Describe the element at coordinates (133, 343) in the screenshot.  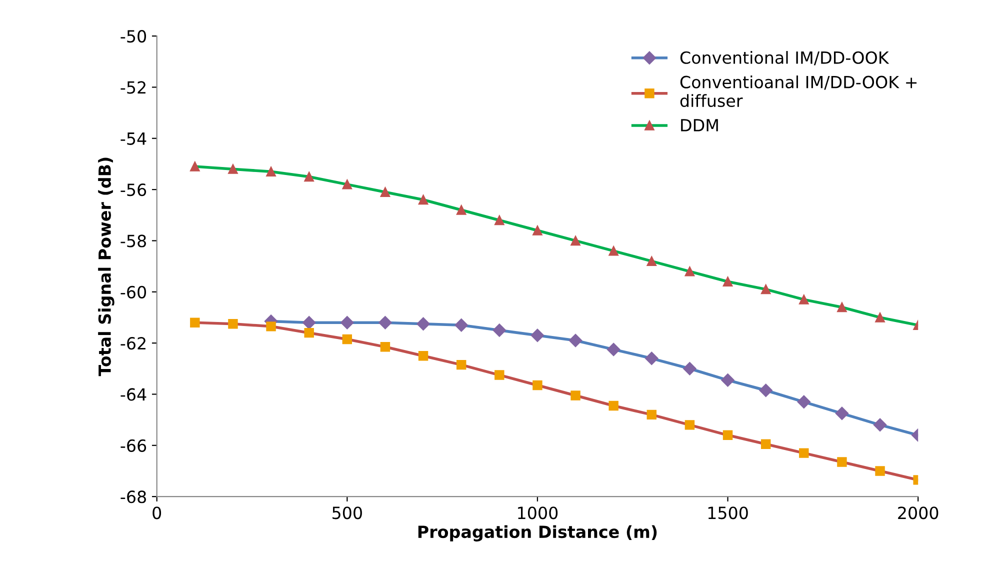
I see `y-tick-label: -62` at that location.